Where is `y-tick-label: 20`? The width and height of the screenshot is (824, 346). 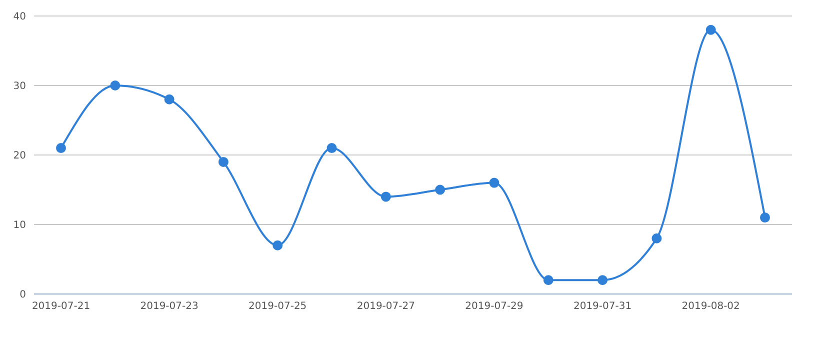 y-tick-label: 20 is located at coordinates (19, 156).